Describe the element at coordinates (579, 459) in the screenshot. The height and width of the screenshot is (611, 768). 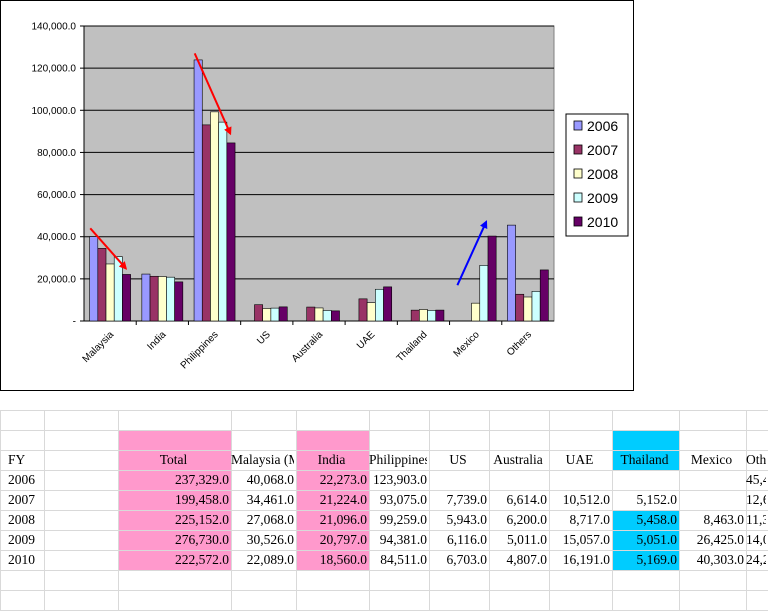
I see `column-header: UAE` at that location.